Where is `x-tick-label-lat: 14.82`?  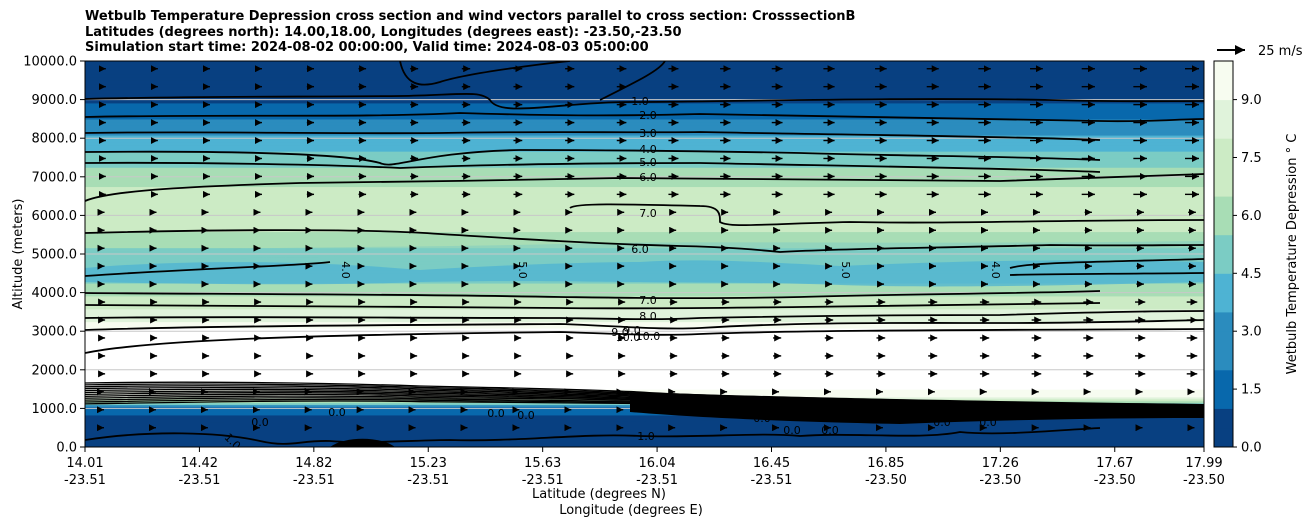 x-tick-label-lat: 14.82 is located at coordinates (313, 463).